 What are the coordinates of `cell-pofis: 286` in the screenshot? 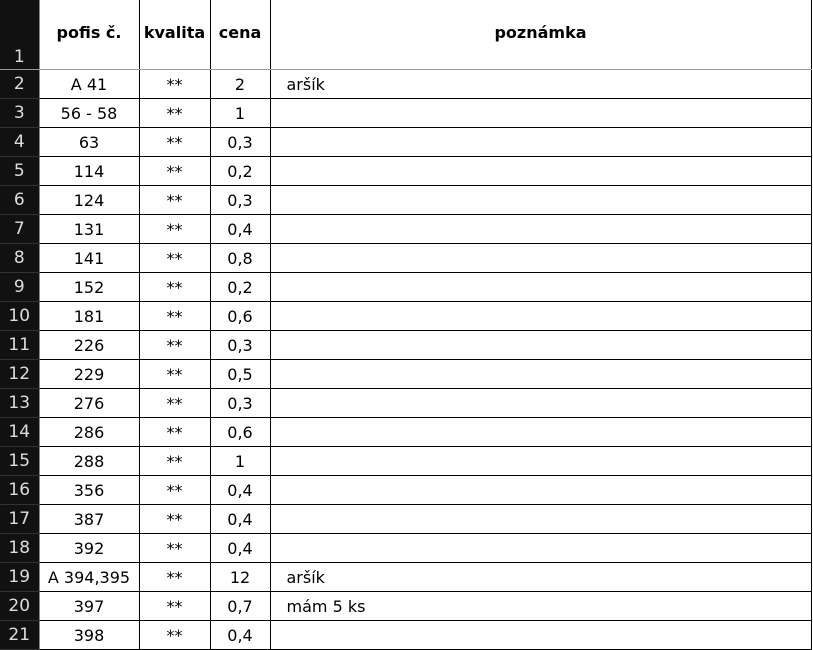 It's located at (89, 432).